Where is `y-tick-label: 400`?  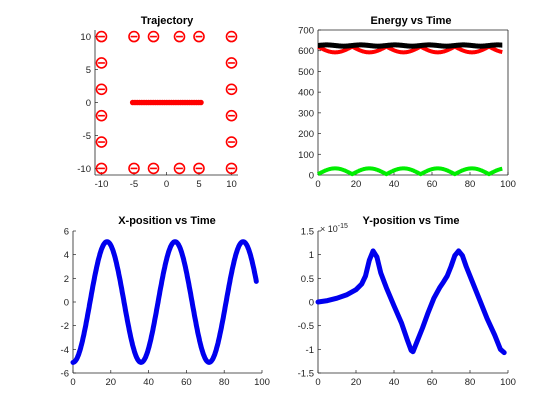
y-tick-label: 400 is located at coordinates (306, 93).